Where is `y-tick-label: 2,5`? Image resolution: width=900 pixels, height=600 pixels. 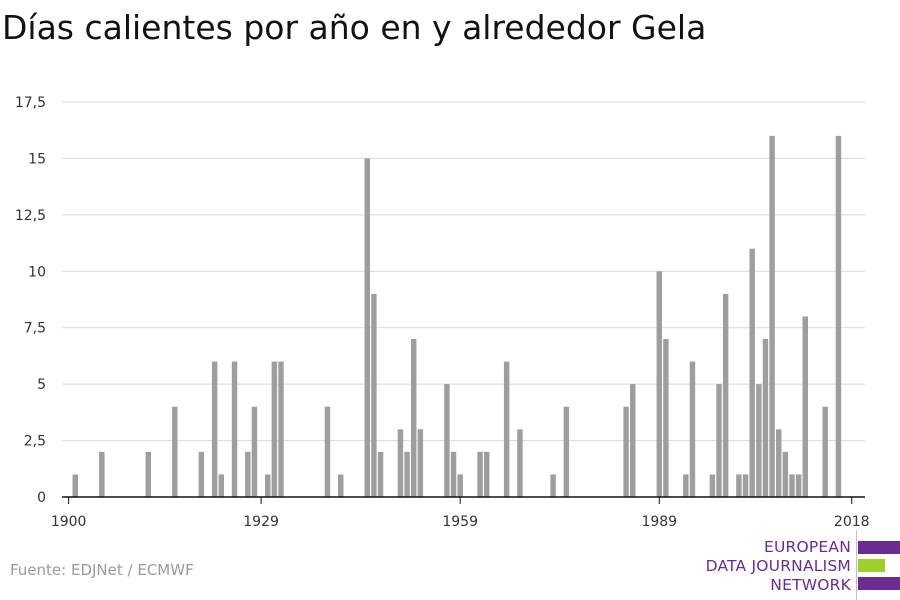
y-tick-label: 2,5 is located at coordinates (35, 442).